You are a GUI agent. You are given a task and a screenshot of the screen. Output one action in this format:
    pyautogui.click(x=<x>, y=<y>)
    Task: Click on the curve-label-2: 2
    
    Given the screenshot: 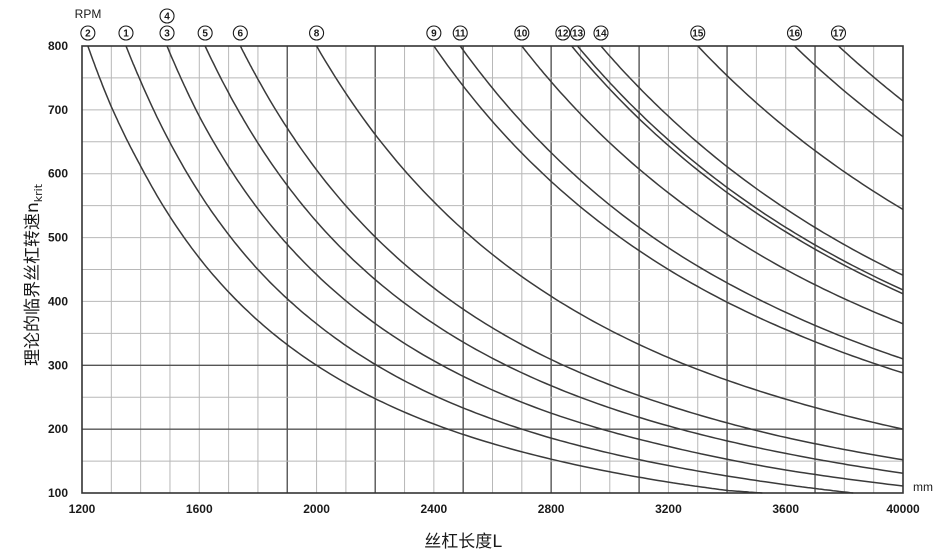 What is the action you would take?
    pyautogui.click(x=88, y=33)
    